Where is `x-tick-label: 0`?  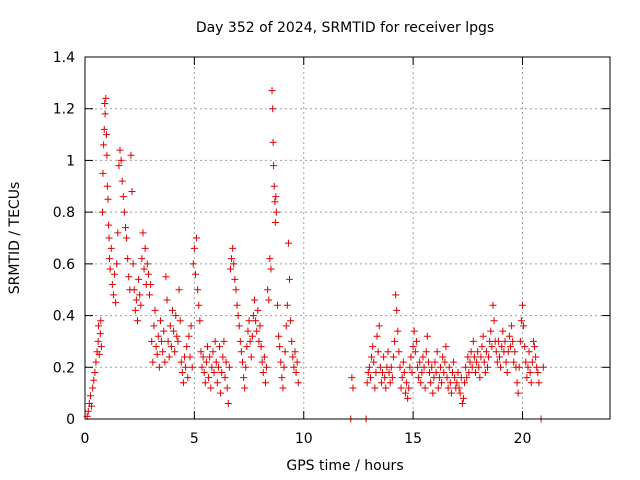
x-tick-label: 0 is located at coordinates (85, 439).